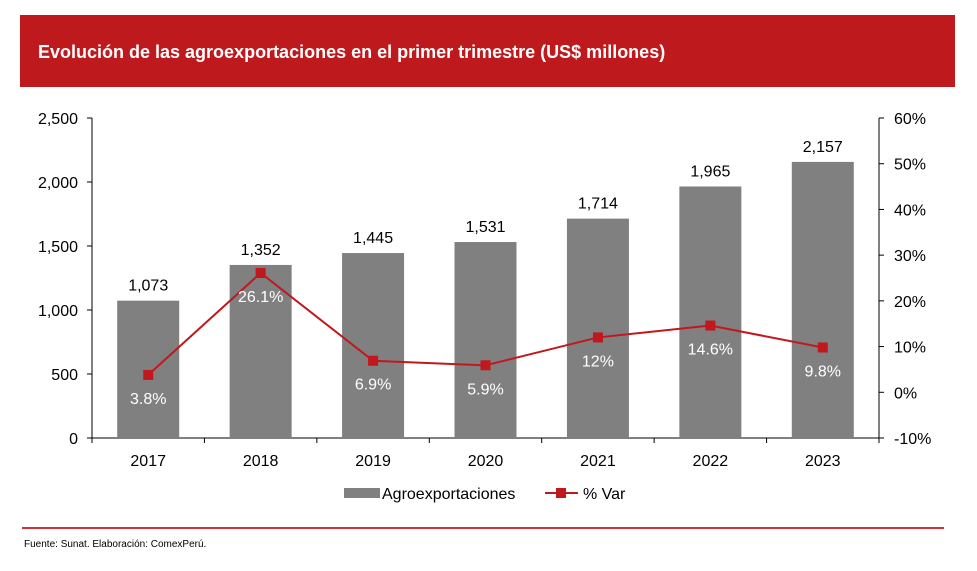 Image resolution: width=977 pixels, height=571 pixels. I want to click on bar-value-label: 1,445, so click(373, 238).